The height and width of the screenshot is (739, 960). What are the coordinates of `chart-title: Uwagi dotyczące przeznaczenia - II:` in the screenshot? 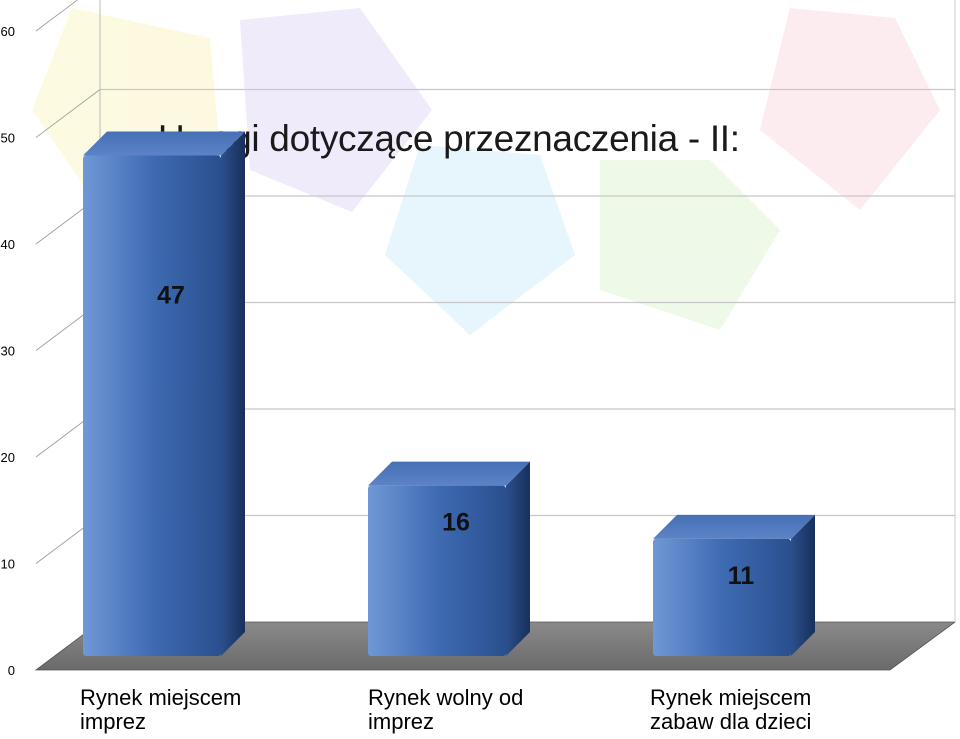 It's located at (449, 138).